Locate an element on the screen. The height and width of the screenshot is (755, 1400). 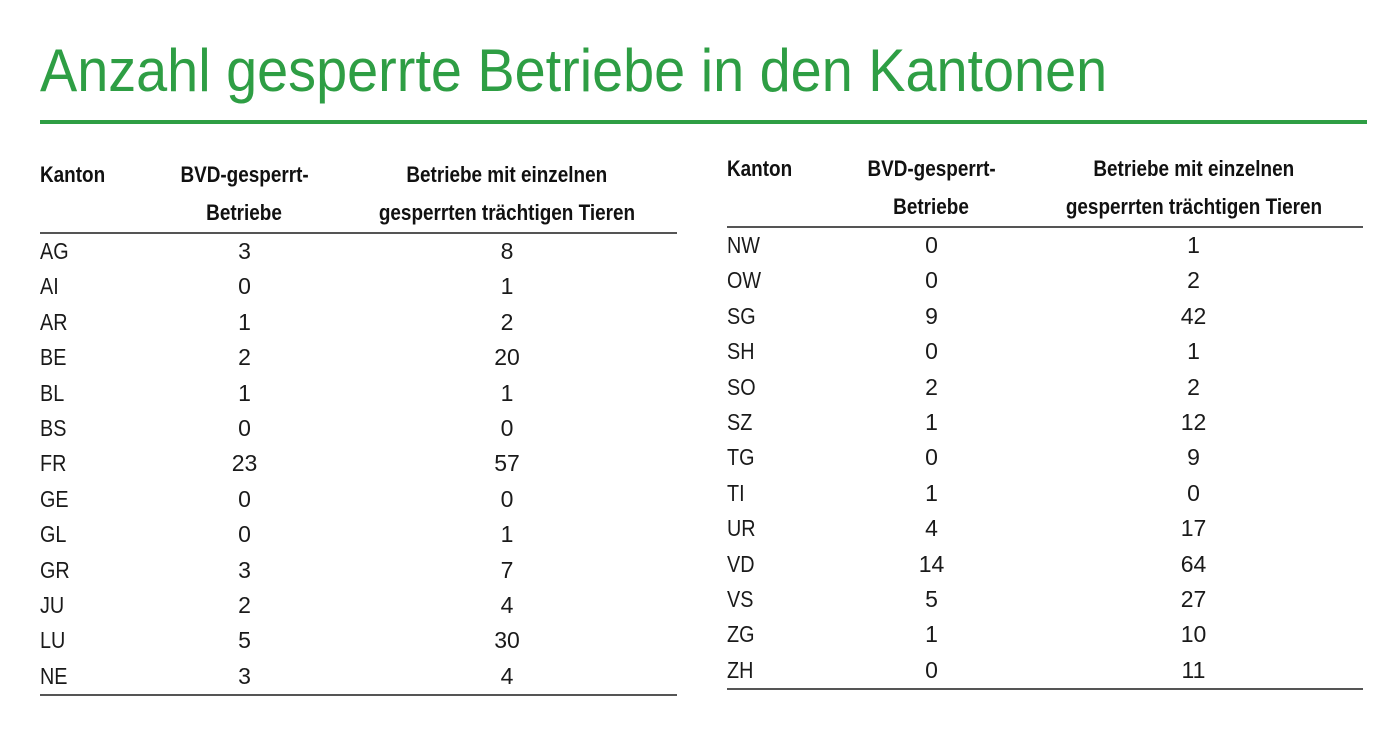
table-row: TI 1 0 is located at coordinates (1045, 493).